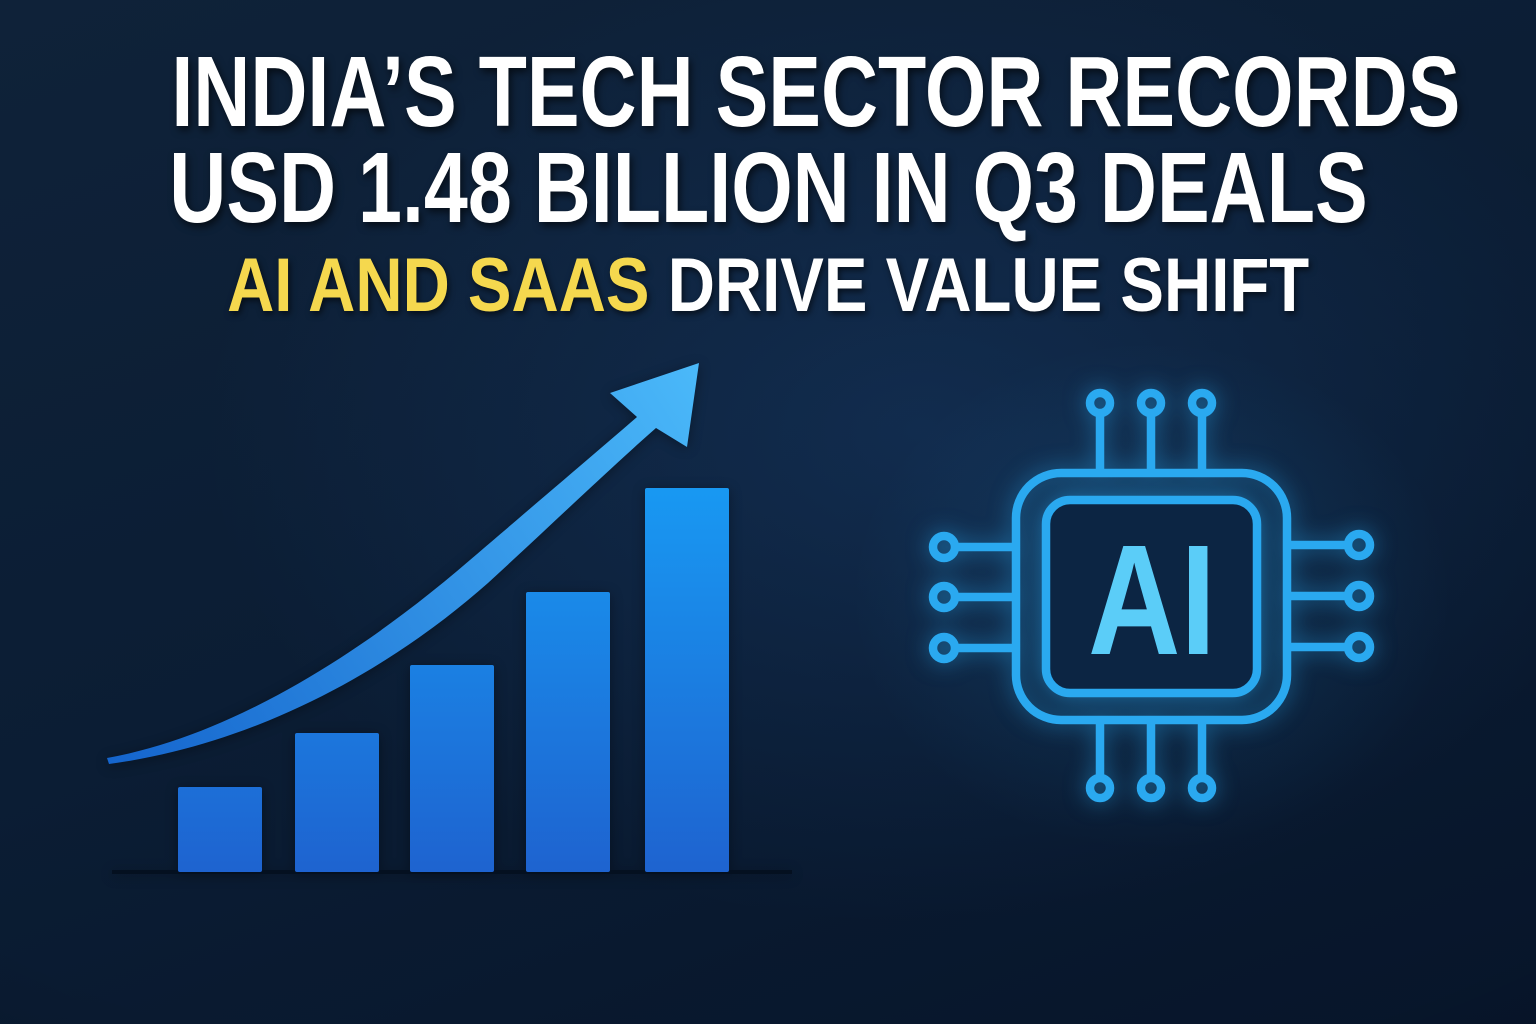  Describe the element at coordinates (1152, 600) in the screenshot. I see `ai-chip-label: AI` at that location.